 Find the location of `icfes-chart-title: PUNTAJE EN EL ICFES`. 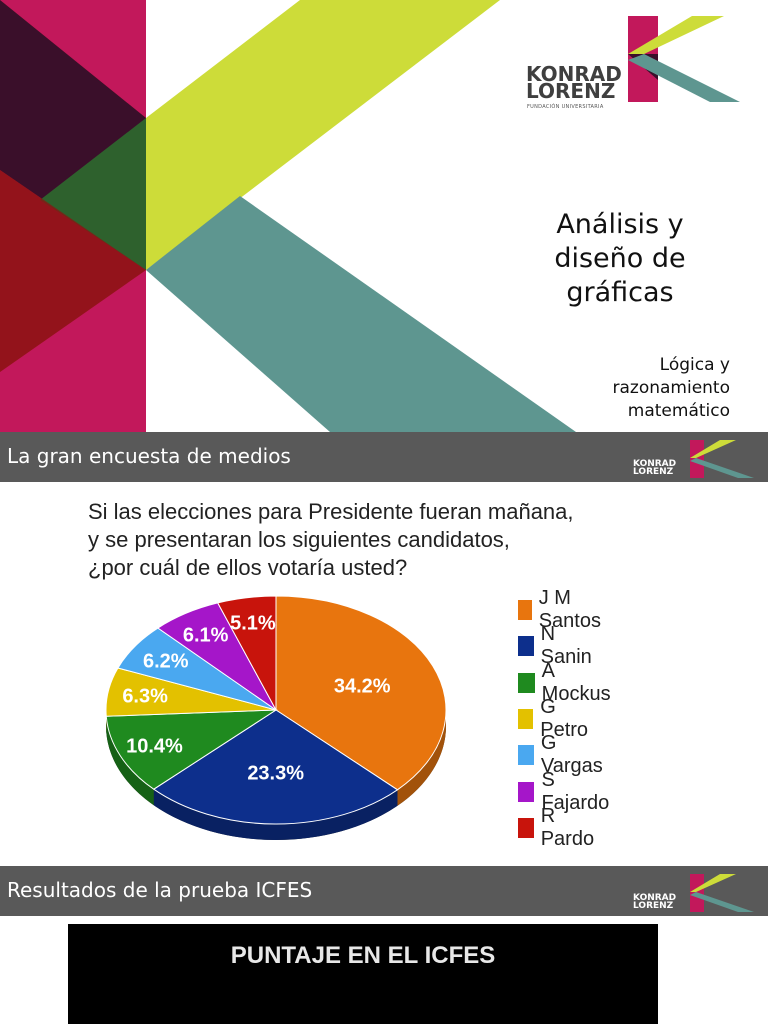

icfes-chart-title: PUNTAJE EN EL ICFES is located at coordinates (363, 955).